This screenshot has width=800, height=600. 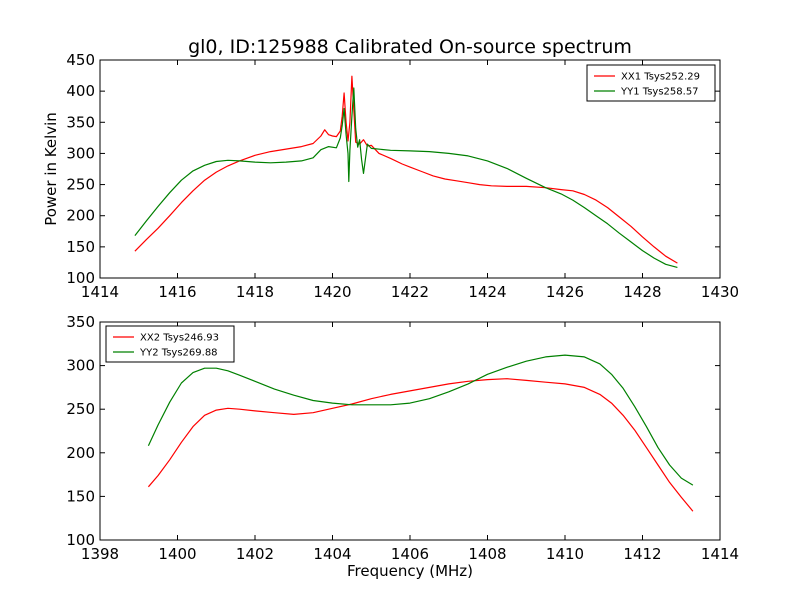 I want to click on x-tick-label: 1422, so click(x=410, y=292).